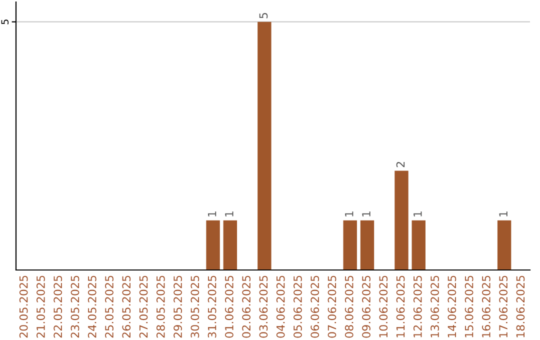 Image resolution: width=540 pixels, height=340 pixels. Describe the element at coordinates (280, 307) in the screenshot. I see `x-tick-label: 04.06.2025` at that location.